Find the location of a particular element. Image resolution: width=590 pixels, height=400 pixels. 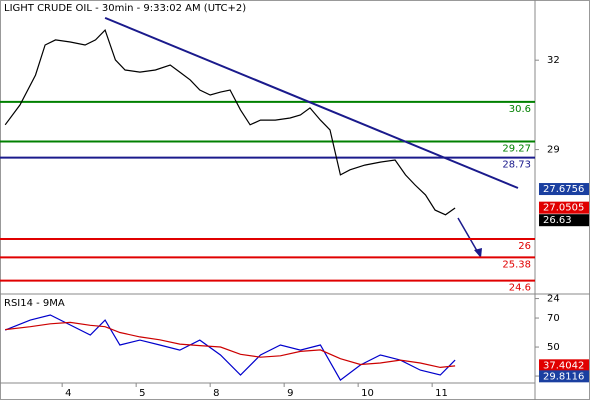

y-tick-label: 24 is located at coordinates (553, 299).